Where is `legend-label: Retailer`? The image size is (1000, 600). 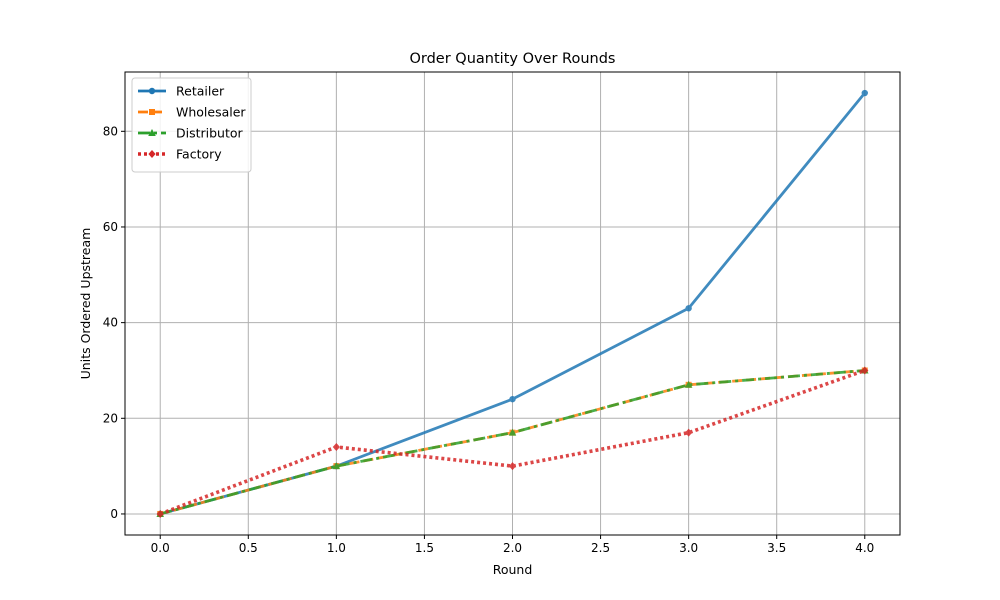
legend-label: Retailer is located at coordinates (200, 91).